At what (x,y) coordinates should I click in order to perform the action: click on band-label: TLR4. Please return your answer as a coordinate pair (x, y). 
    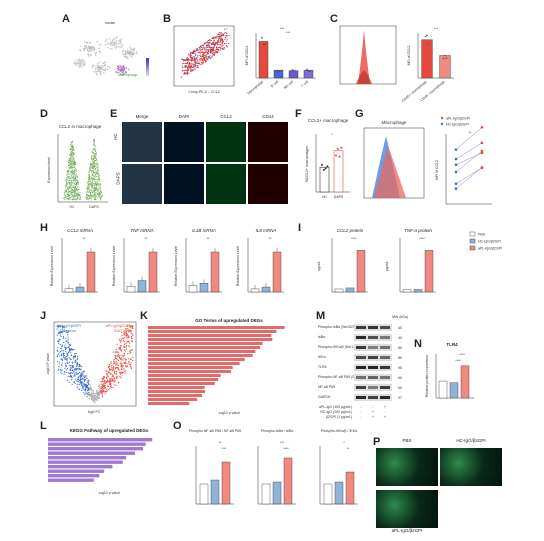
    Looking at the image, I should click on (322, 367).